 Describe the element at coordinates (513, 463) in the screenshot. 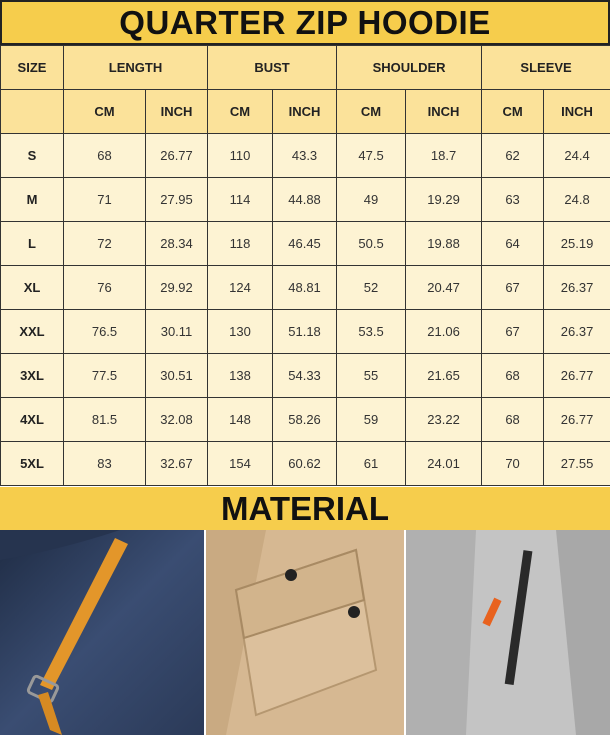

I see `measurement-cell: 70` at that location.